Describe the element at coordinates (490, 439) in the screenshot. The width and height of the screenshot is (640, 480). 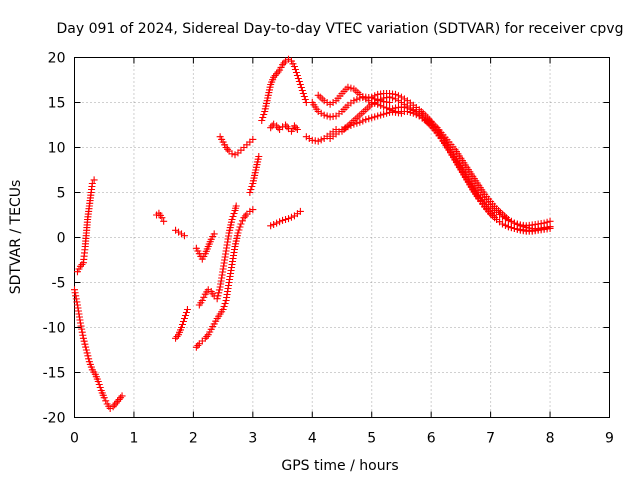
I see `x-tick-label: 7` at that location.